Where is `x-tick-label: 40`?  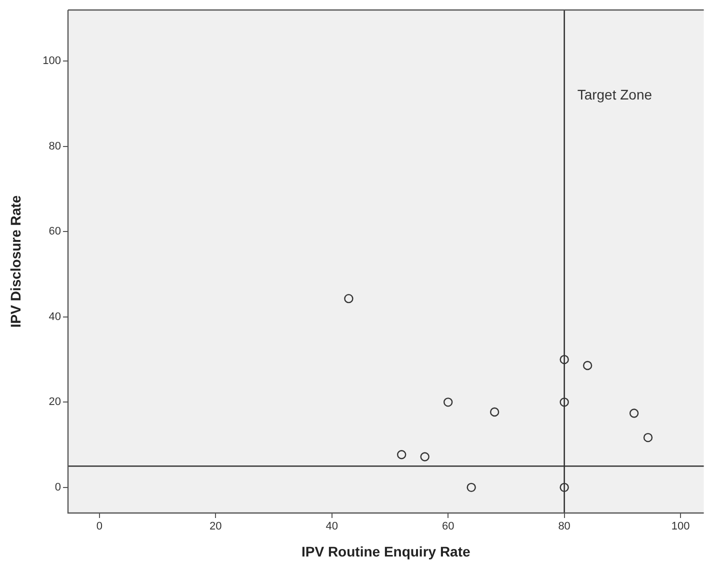
x-tick-label: 40 is located at coordinates (332, 526).